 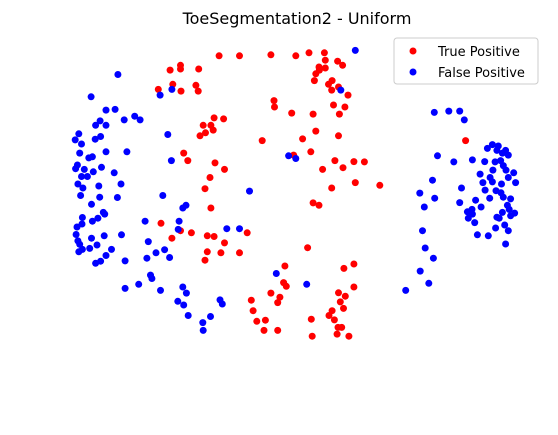 What do you see at coordinates (413, 72) in the screenshot?
I see `legend-marker-false-positive` at bounding box center [413, 72].